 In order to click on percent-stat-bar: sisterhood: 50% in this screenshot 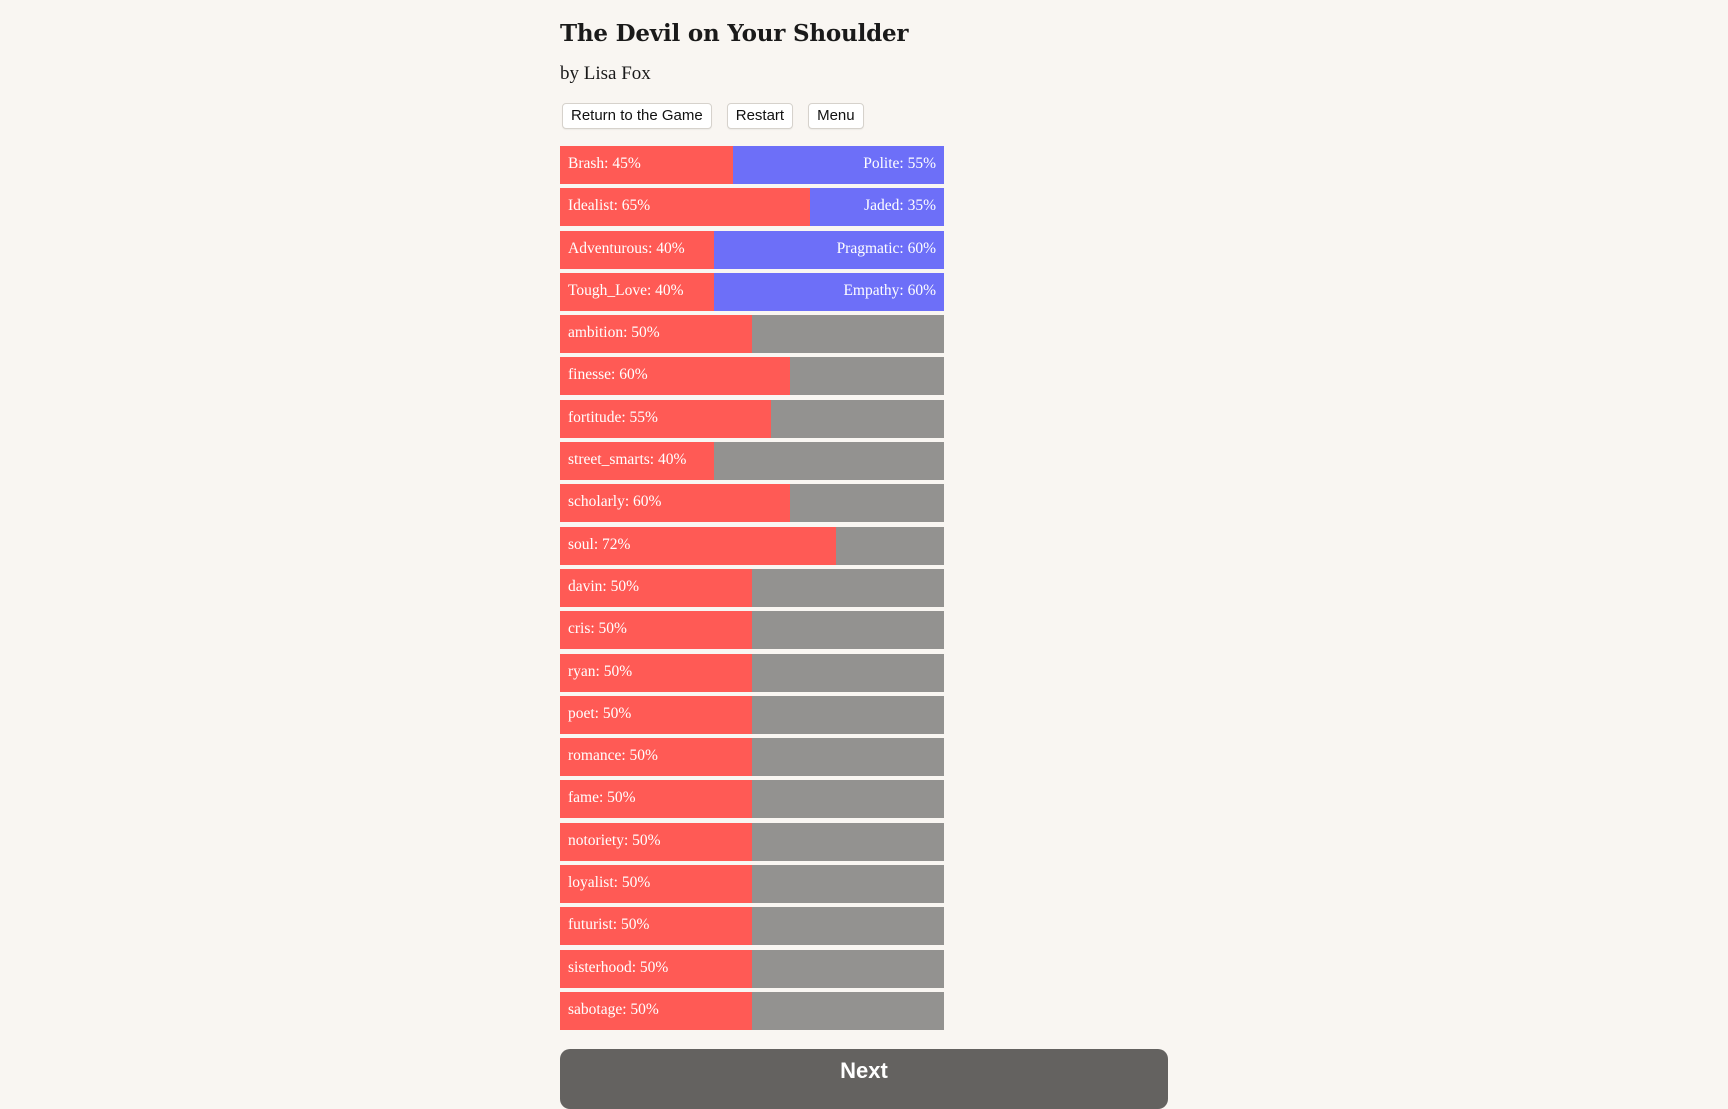, I will do `click(752, 968)`.